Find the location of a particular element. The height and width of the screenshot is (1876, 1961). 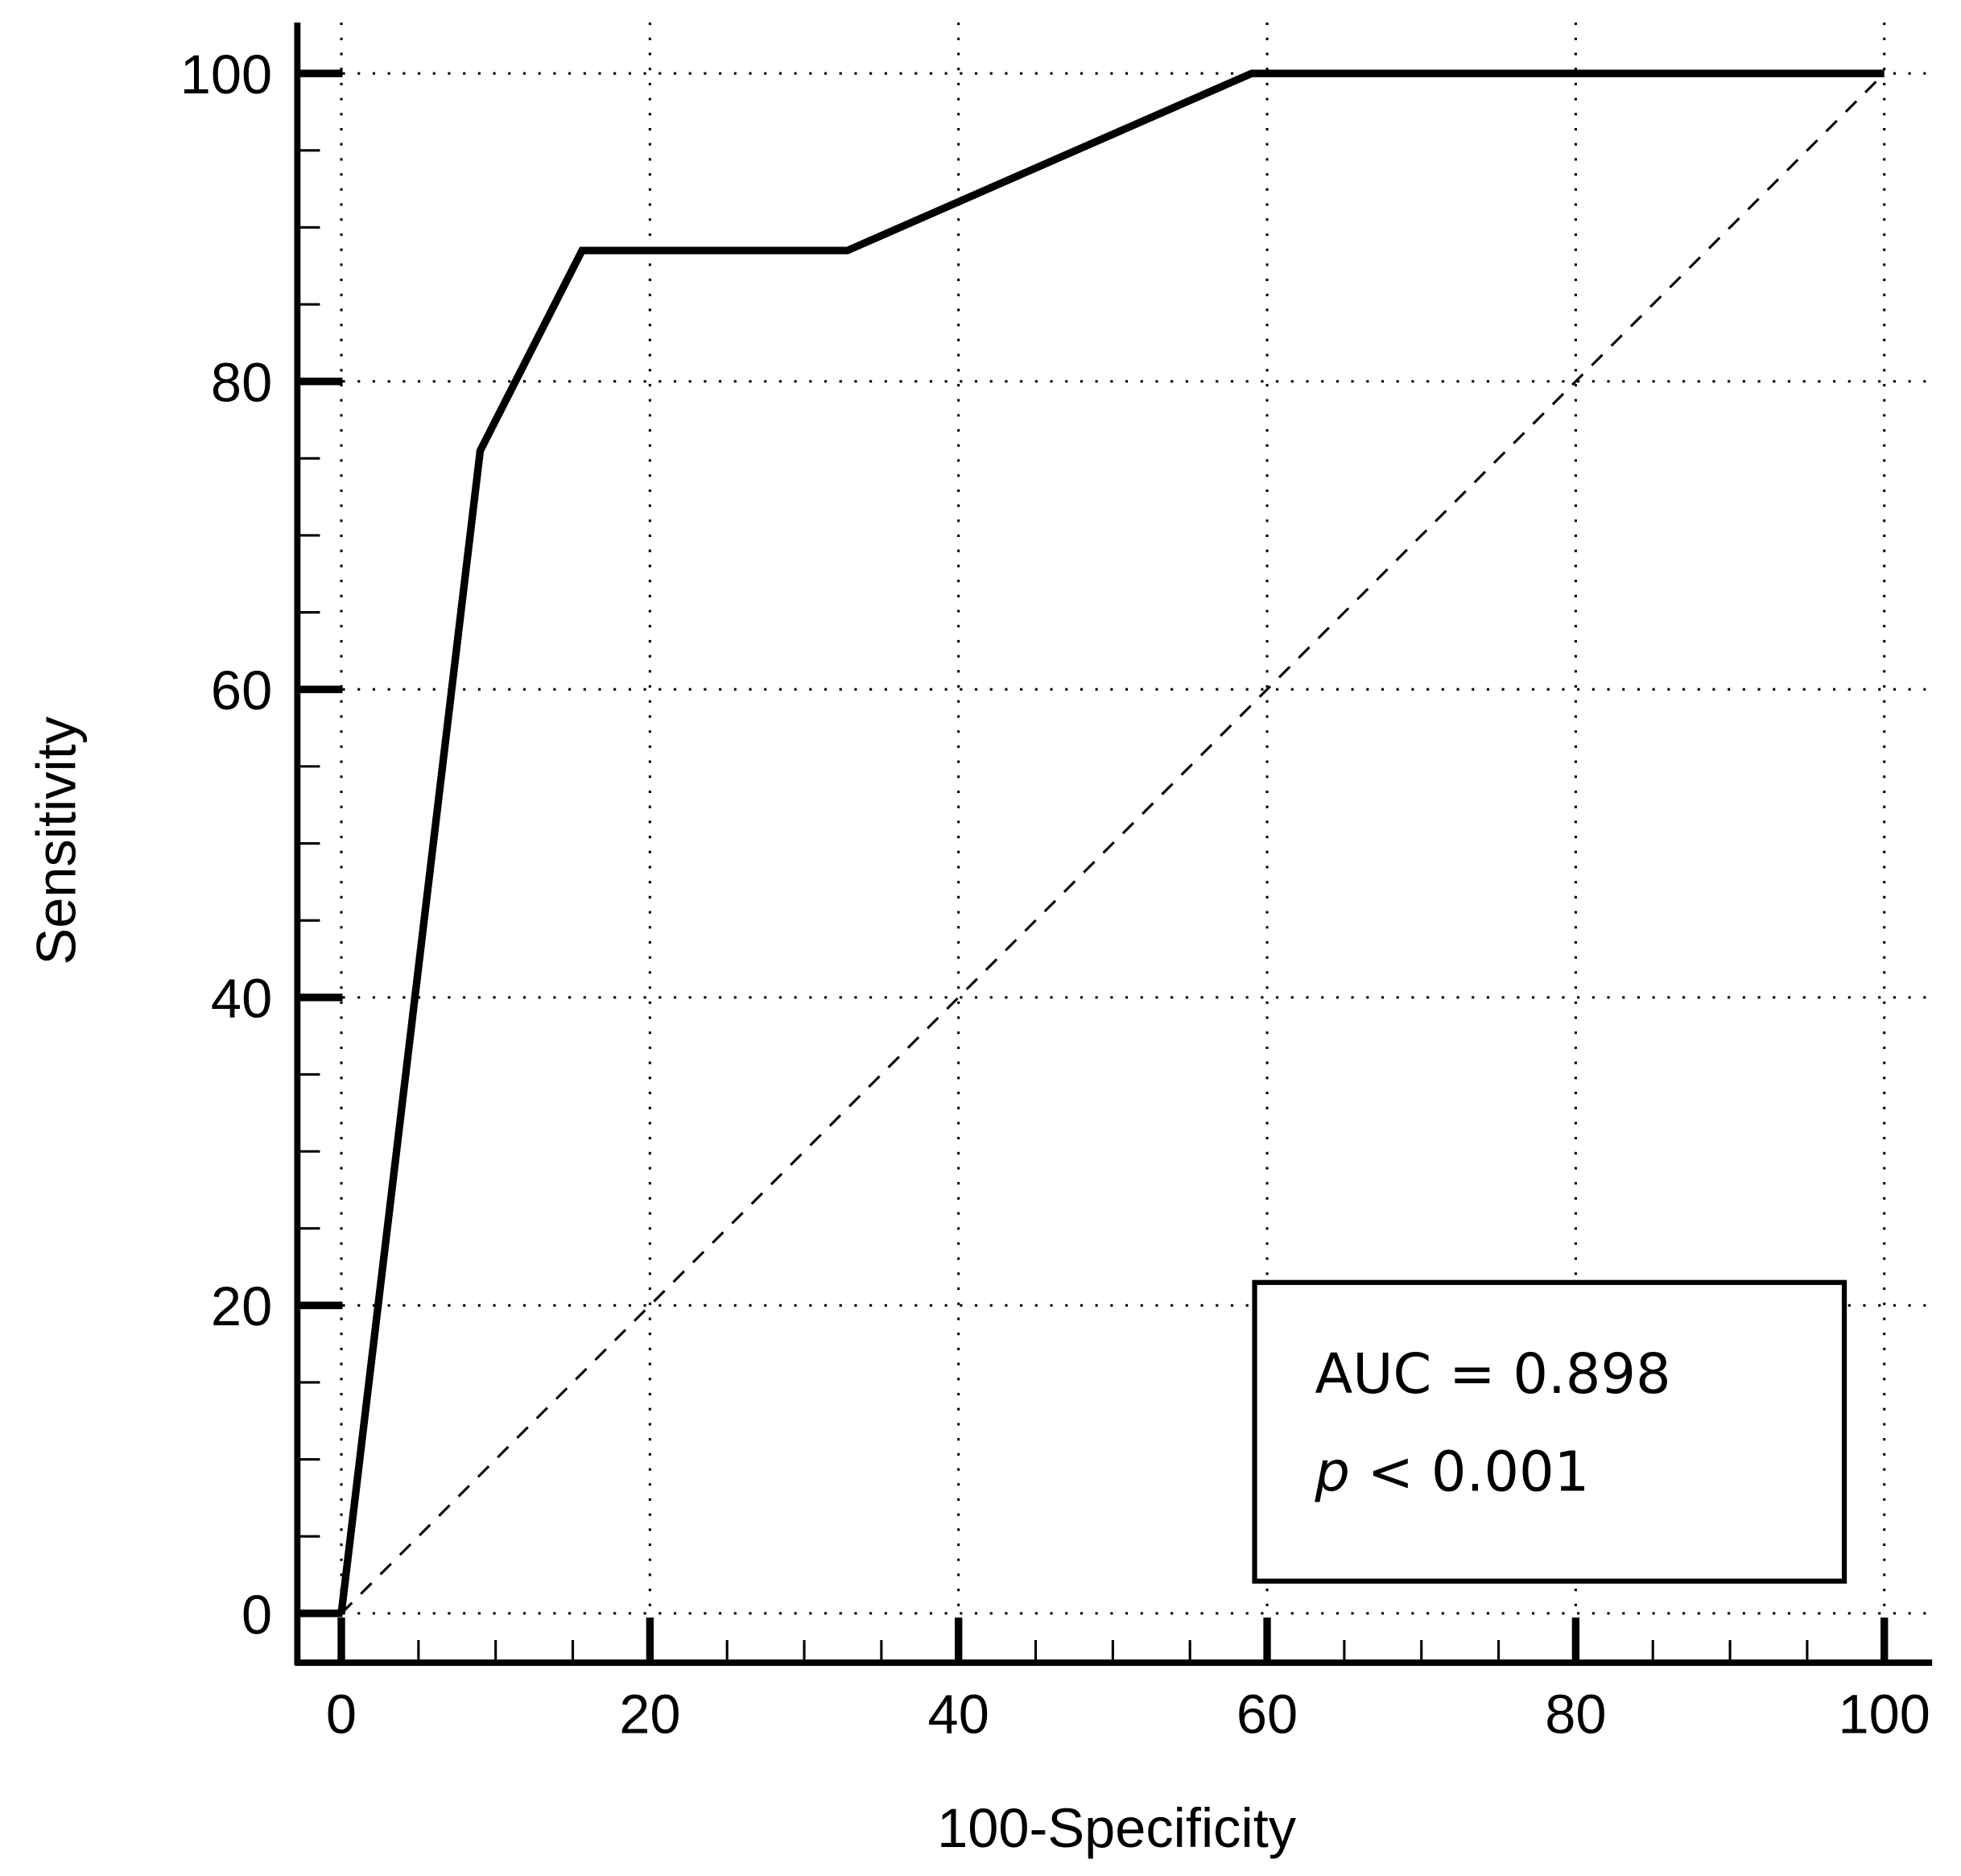

x-axis-title: 100-Specificity is located at coordinates (1117, 1828).